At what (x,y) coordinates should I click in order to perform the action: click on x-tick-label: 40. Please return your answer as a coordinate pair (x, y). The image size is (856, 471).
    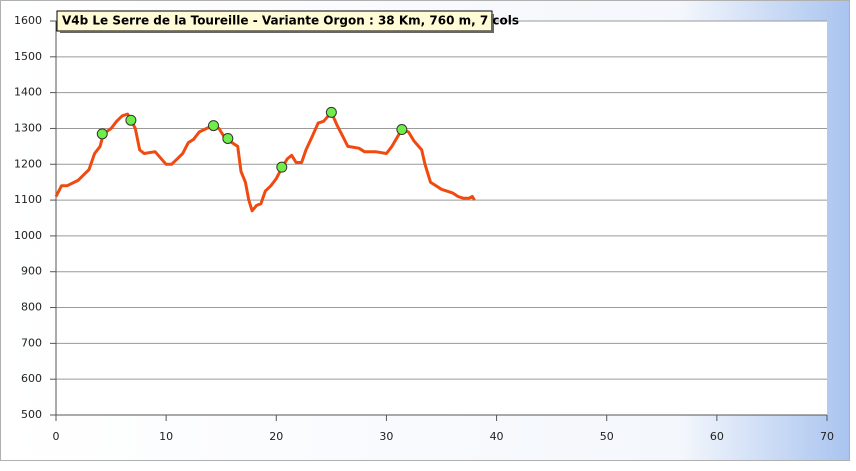
    Looking at the image, I should click on (497, 436).